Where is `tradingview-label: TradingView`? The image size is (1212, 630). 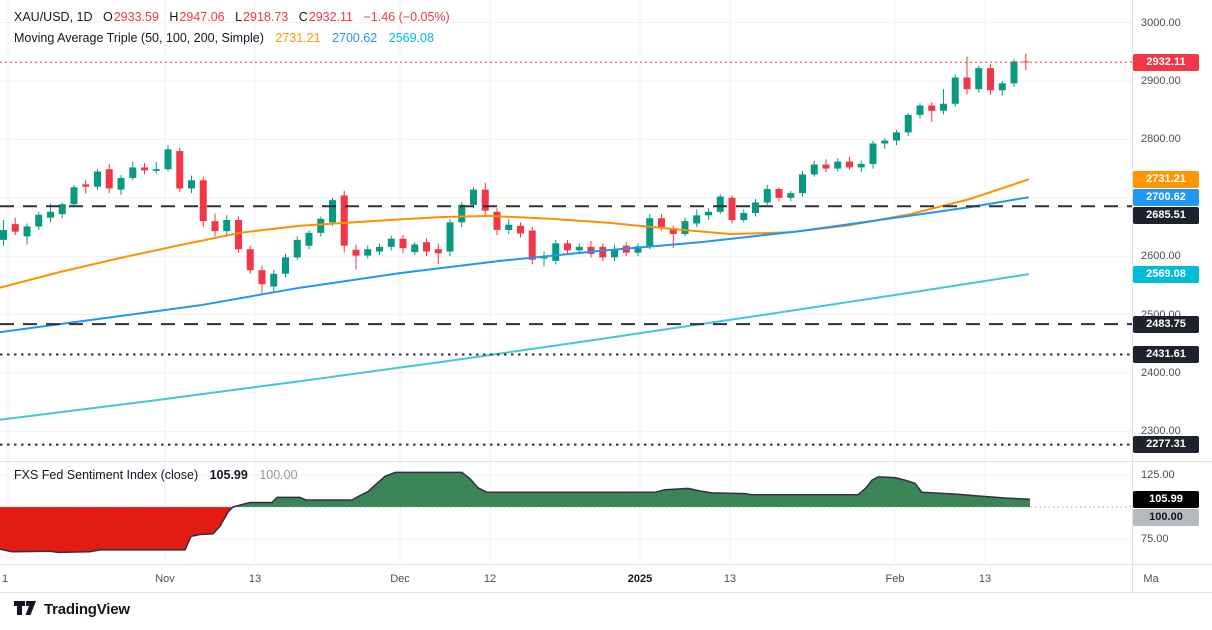
tradingview-label: TradingView is located at coordinates (87, 609).